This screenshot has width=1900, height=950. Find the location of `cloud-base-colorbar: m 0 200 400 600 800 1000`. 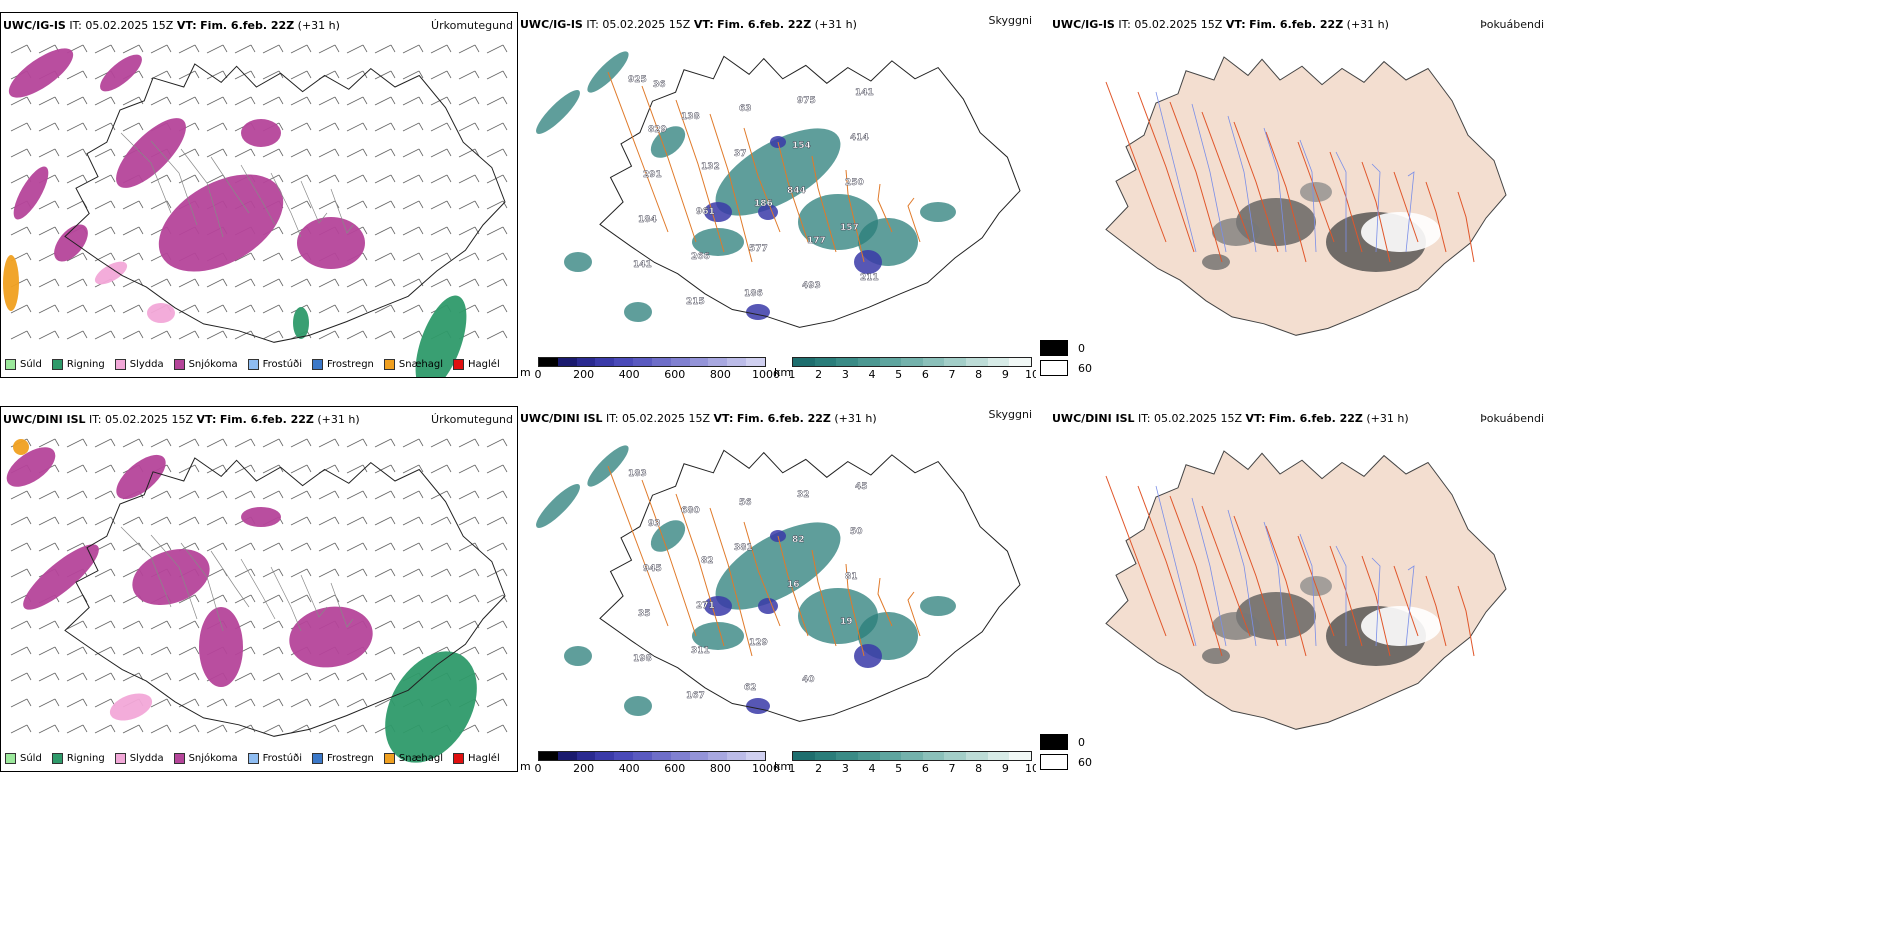

cloud-base-colorbar: m 0 200 400 600 800 1000 is located at coordinates (650, 763).